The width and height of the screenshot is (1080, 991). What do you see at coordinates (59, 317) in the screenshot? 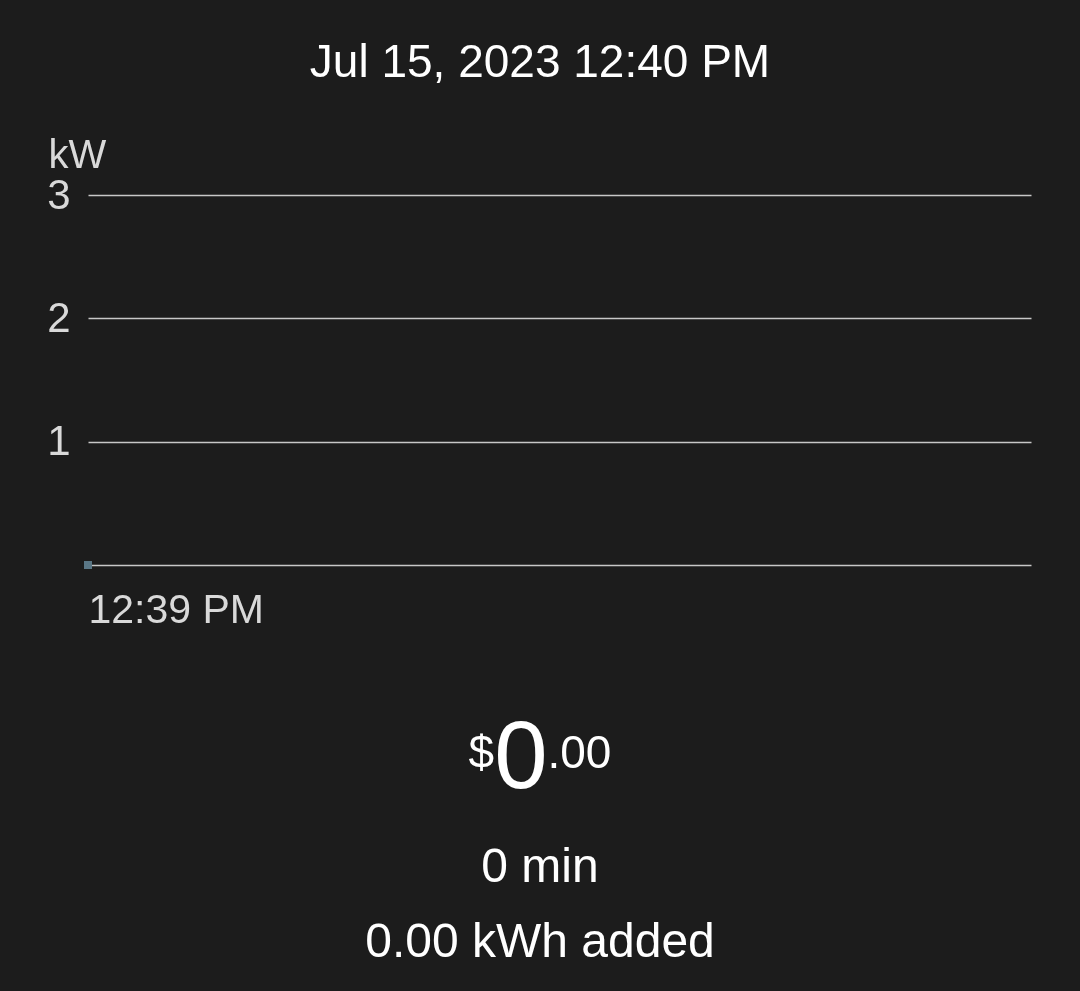
I see `y-tick-label: 2` at bounding box center [59, 317].